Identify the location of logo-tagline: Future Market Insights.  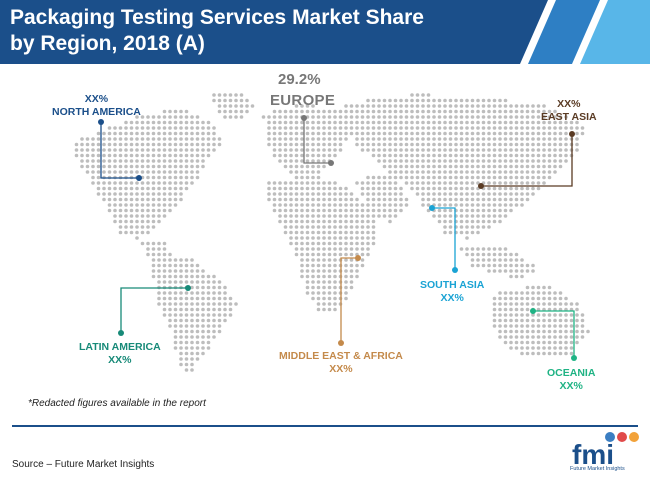
(597, 469).